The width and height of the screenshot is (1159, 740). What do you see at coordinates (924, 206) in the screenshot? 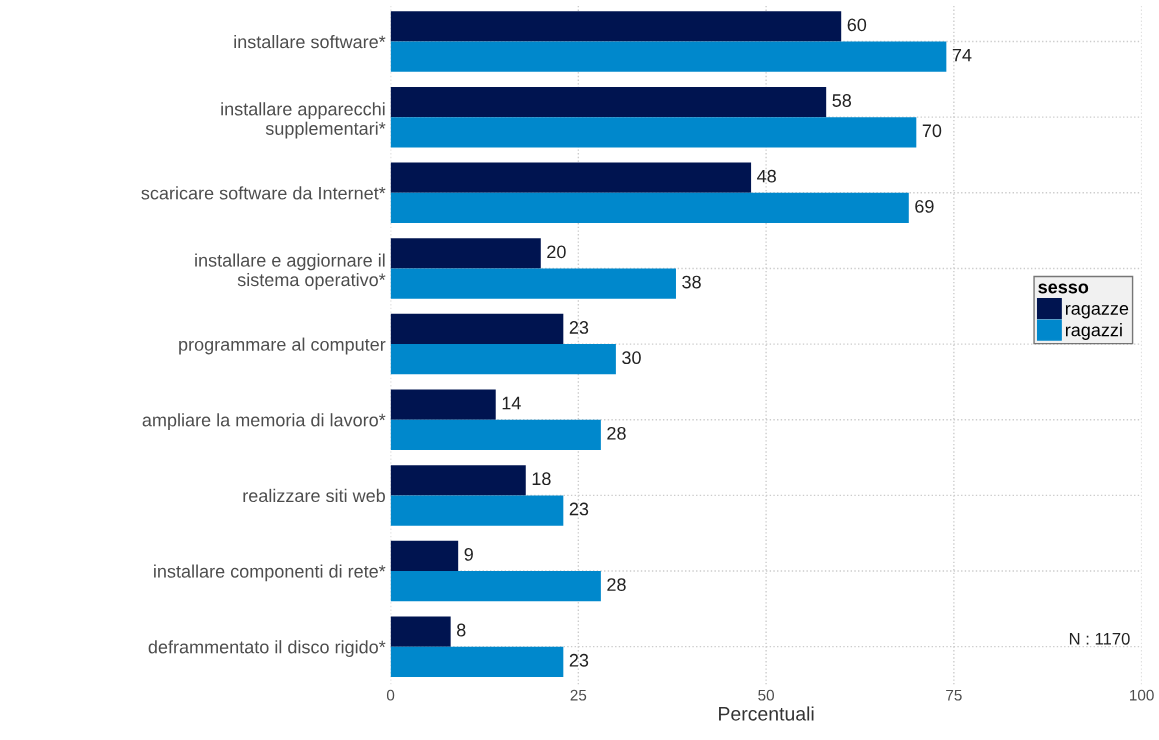
I see `data-label: 69` at bounding box center [924, 206].